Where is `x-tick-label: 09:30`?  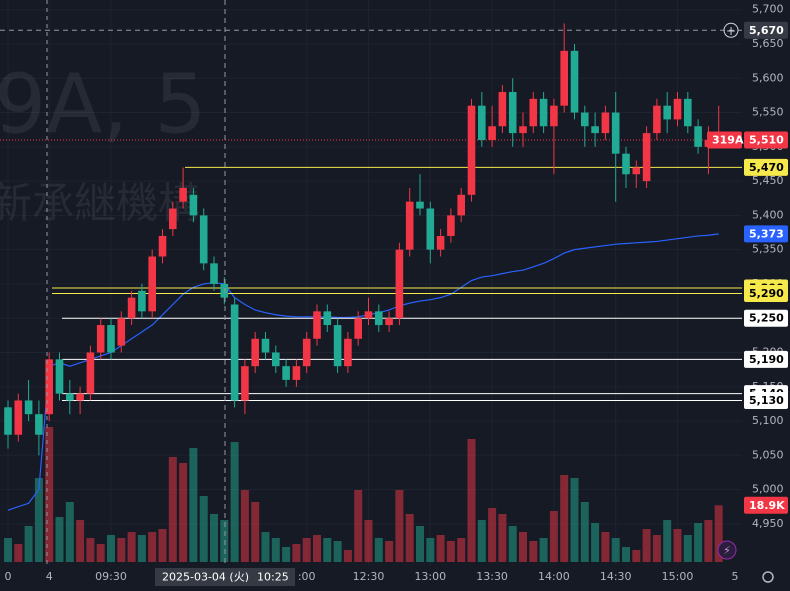
x-tick-label: 09:30 is located at coordinates (111, 576).